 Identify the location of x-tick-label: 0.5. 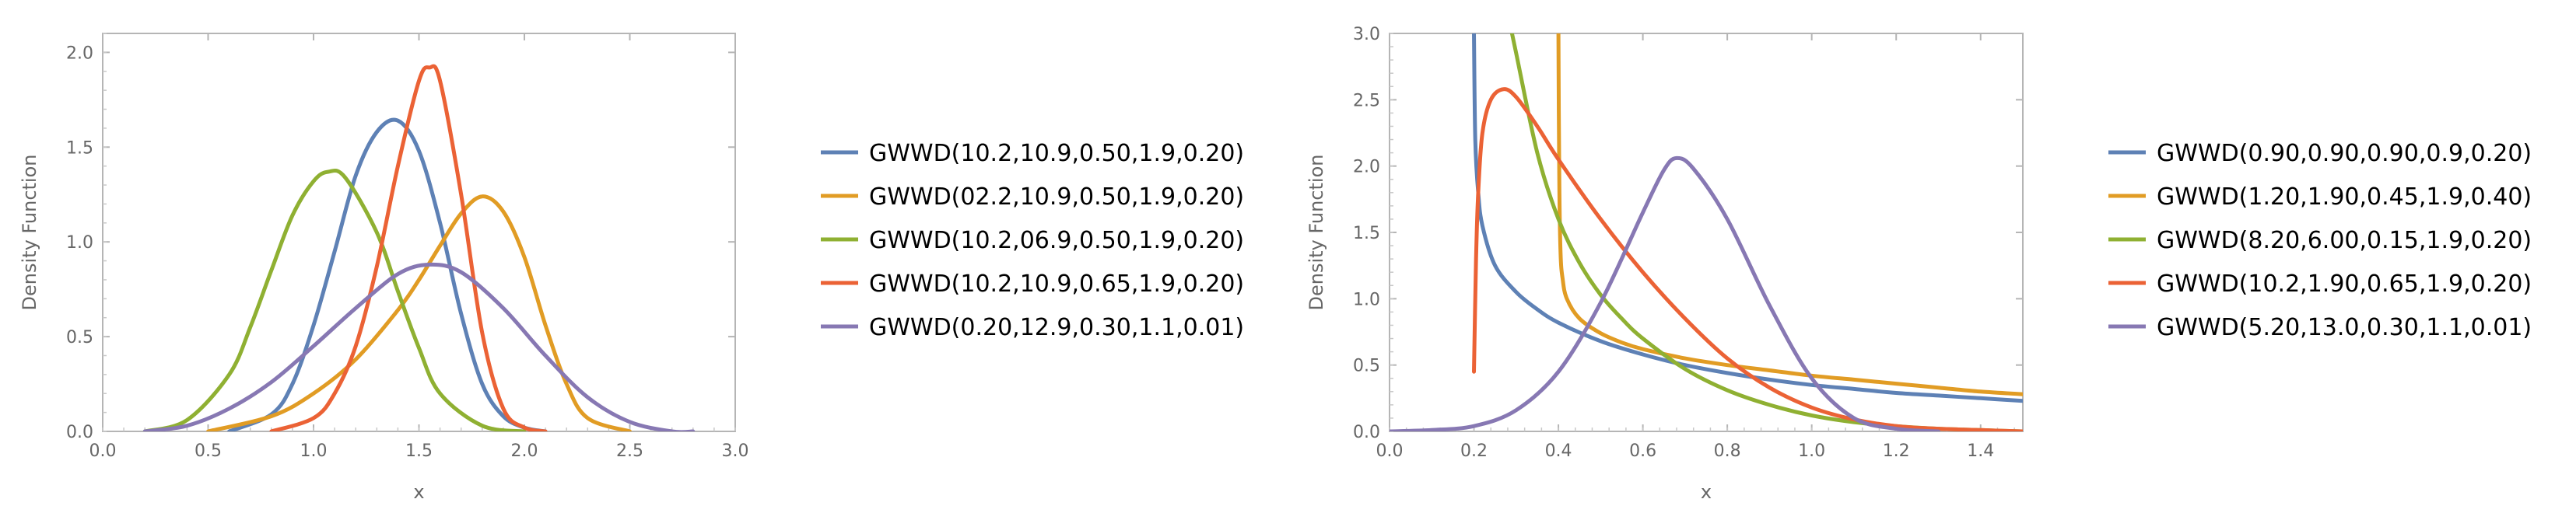
(208, 451).